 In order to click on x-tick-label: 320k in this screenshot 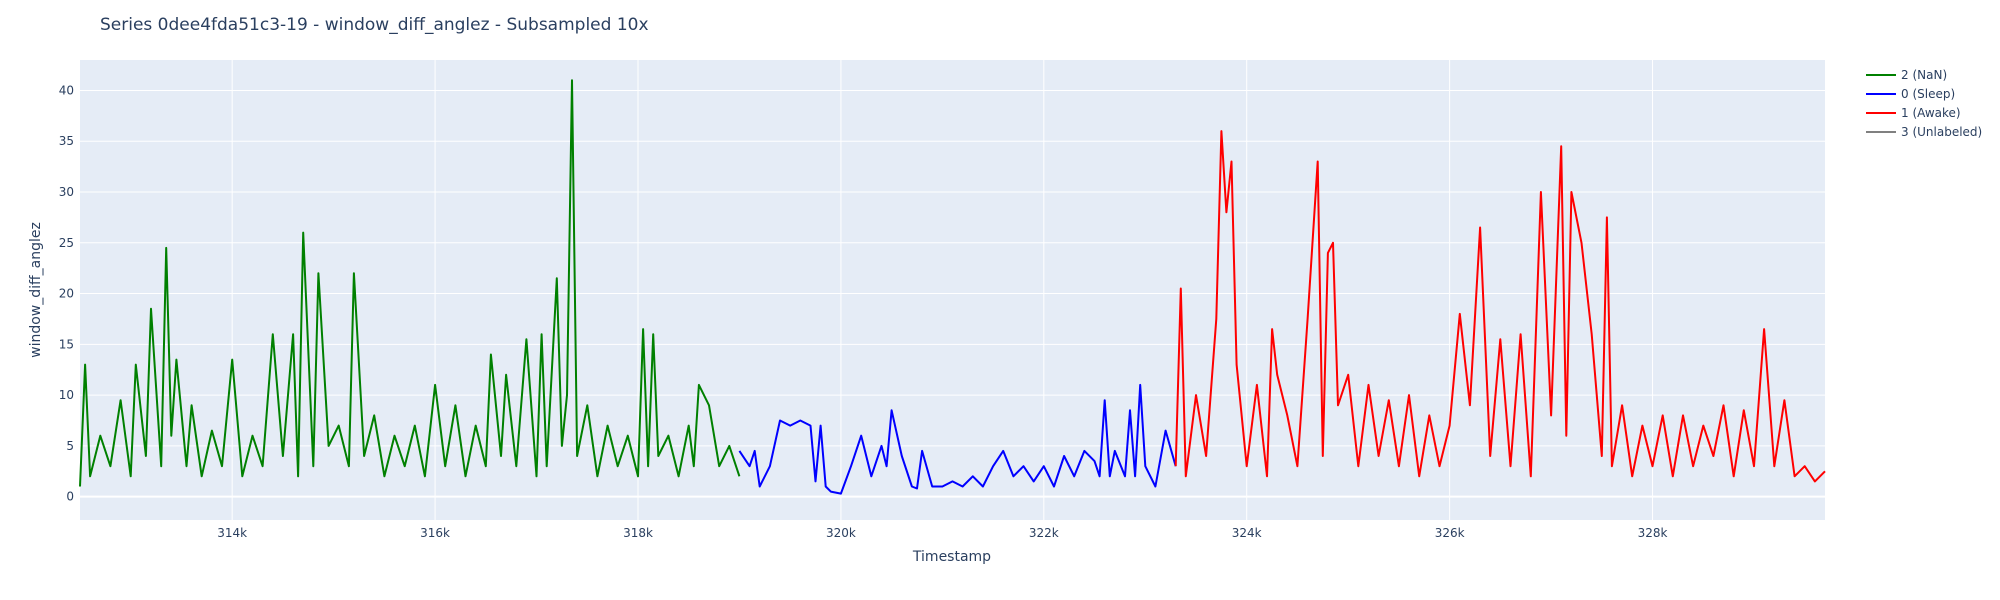, I will do `click(841, 533)`.